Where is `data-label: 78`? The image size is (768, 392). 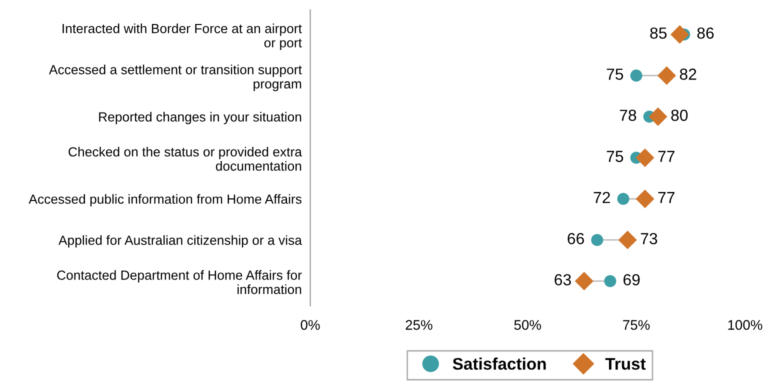
data-label: 78 is located at coordinates (628, 115).